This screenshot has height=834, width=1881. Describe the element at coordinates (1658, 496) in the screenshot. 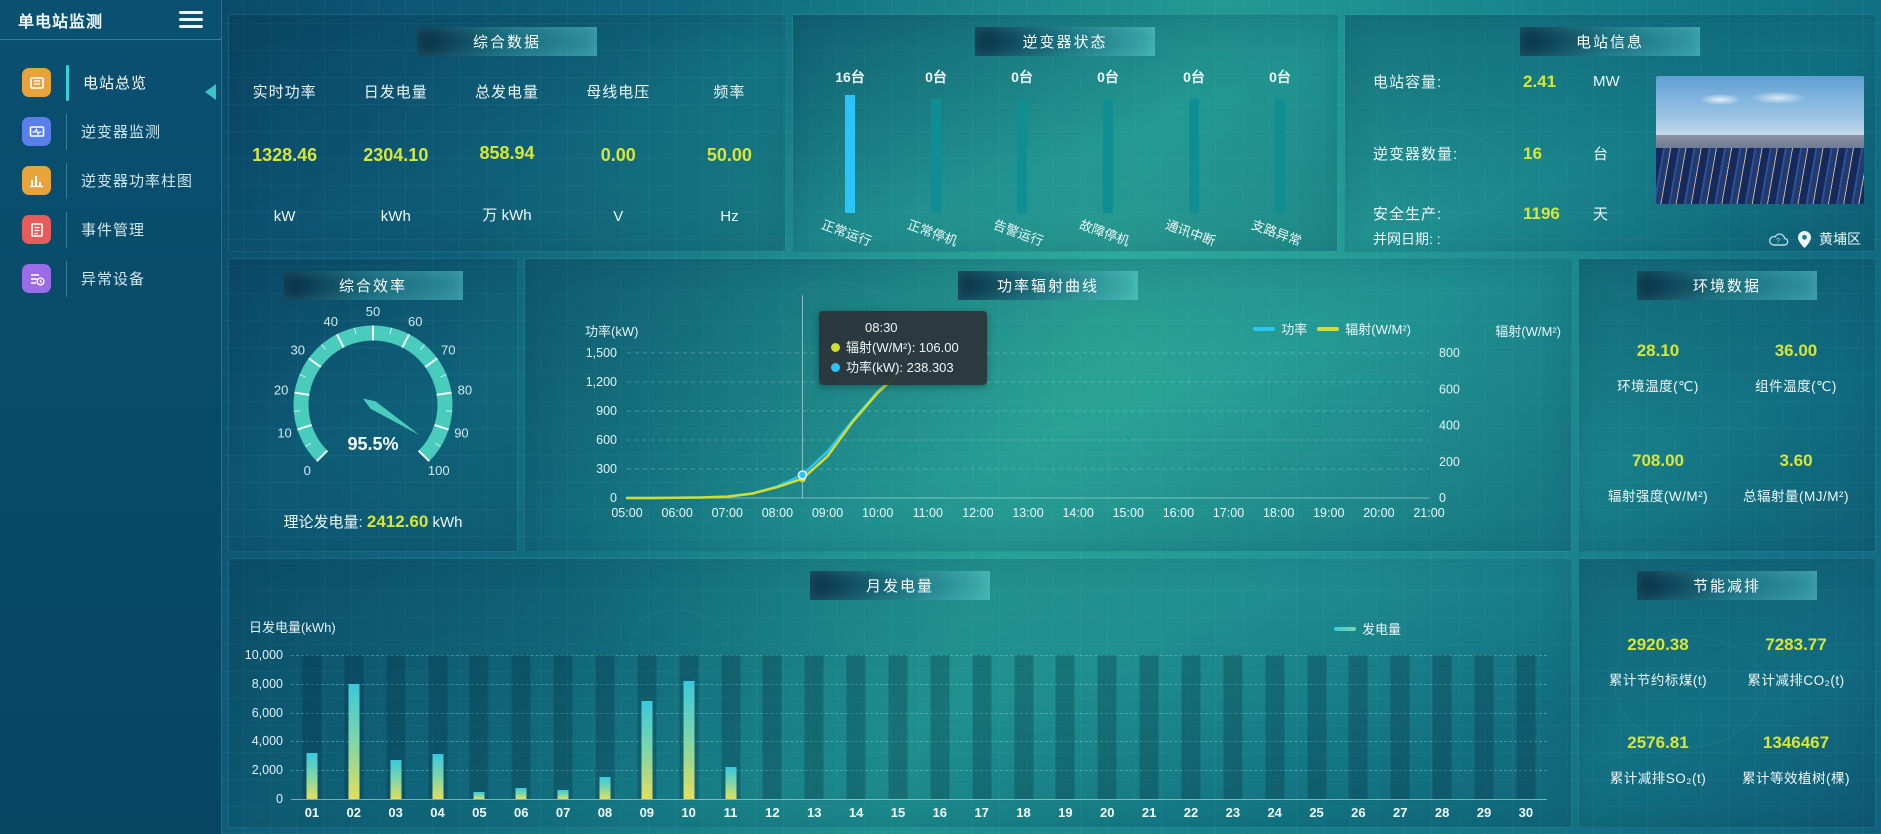

I see `kv-label: 辐射强度(W/M²)` at that location.